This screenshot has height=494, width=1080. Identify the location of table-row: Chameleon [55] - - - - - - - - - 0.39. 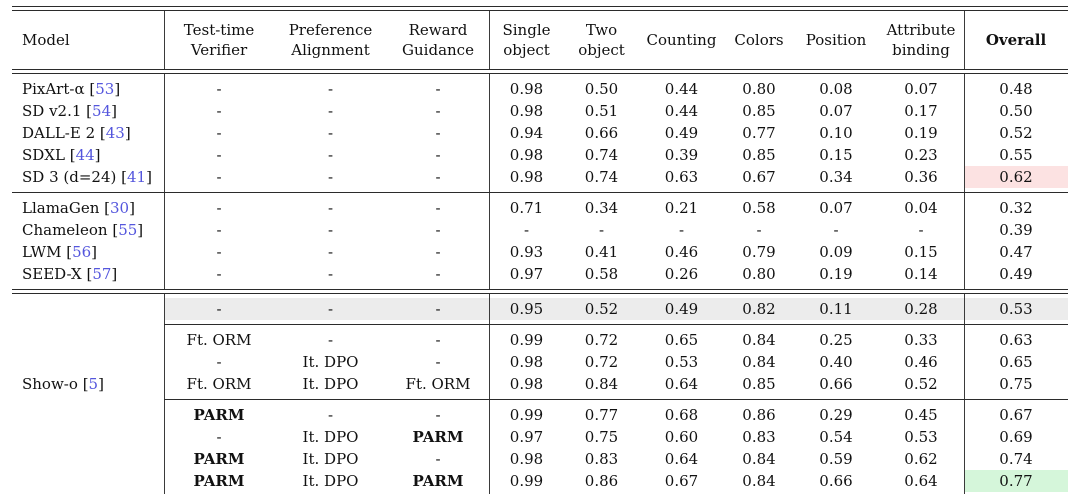
(540, 230).